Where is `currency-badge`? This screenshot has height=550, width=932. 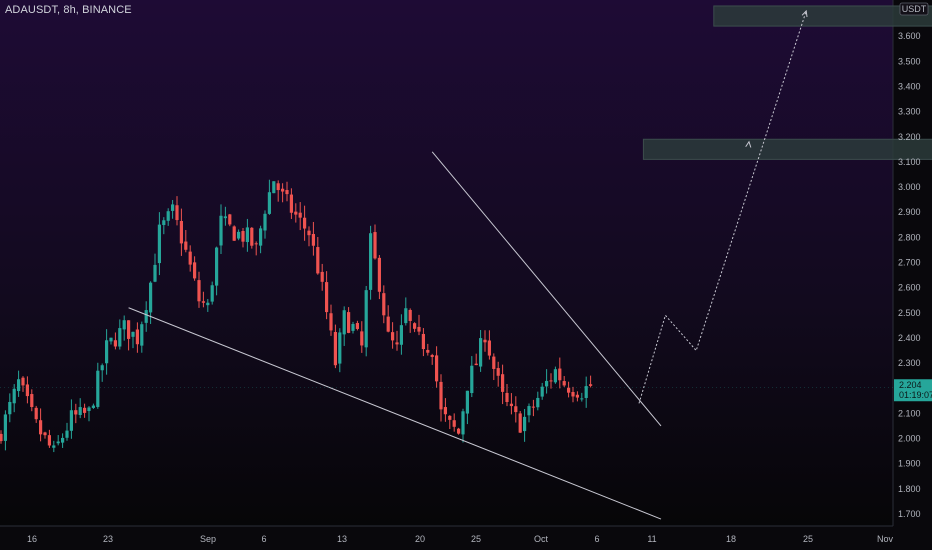
currency-badge is located at coordinates (914, 9).